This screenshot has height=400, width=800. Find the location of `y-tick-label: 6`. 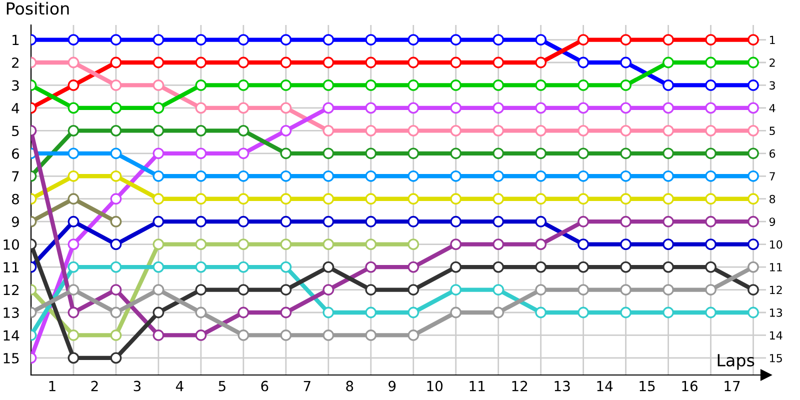

y-tick-label: 6 is located at coordinates (16, 153).